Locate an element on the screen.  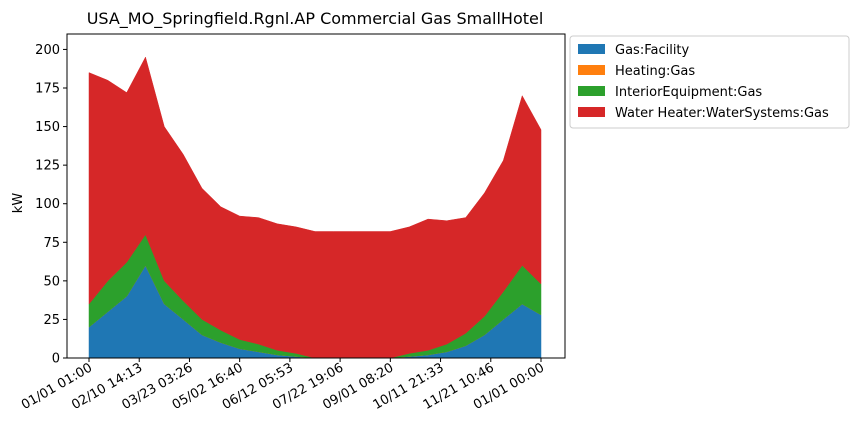
y-tick-label: 25 is located at coordinates (51, 320).